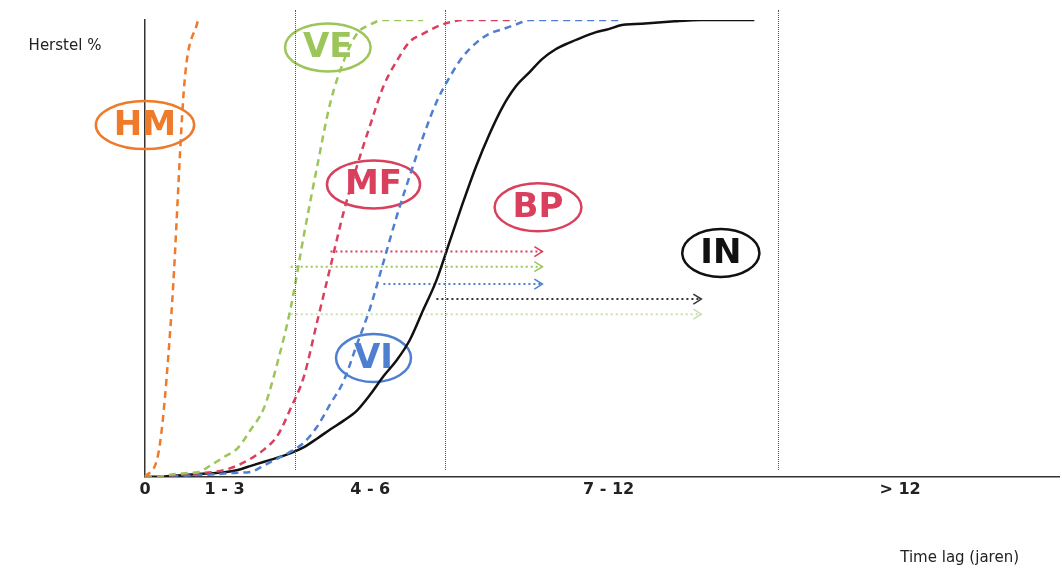  What do you see at coordinates (373, 182) in the screenshot?
I see `series-label: MF` at bounding box center [373, 182].